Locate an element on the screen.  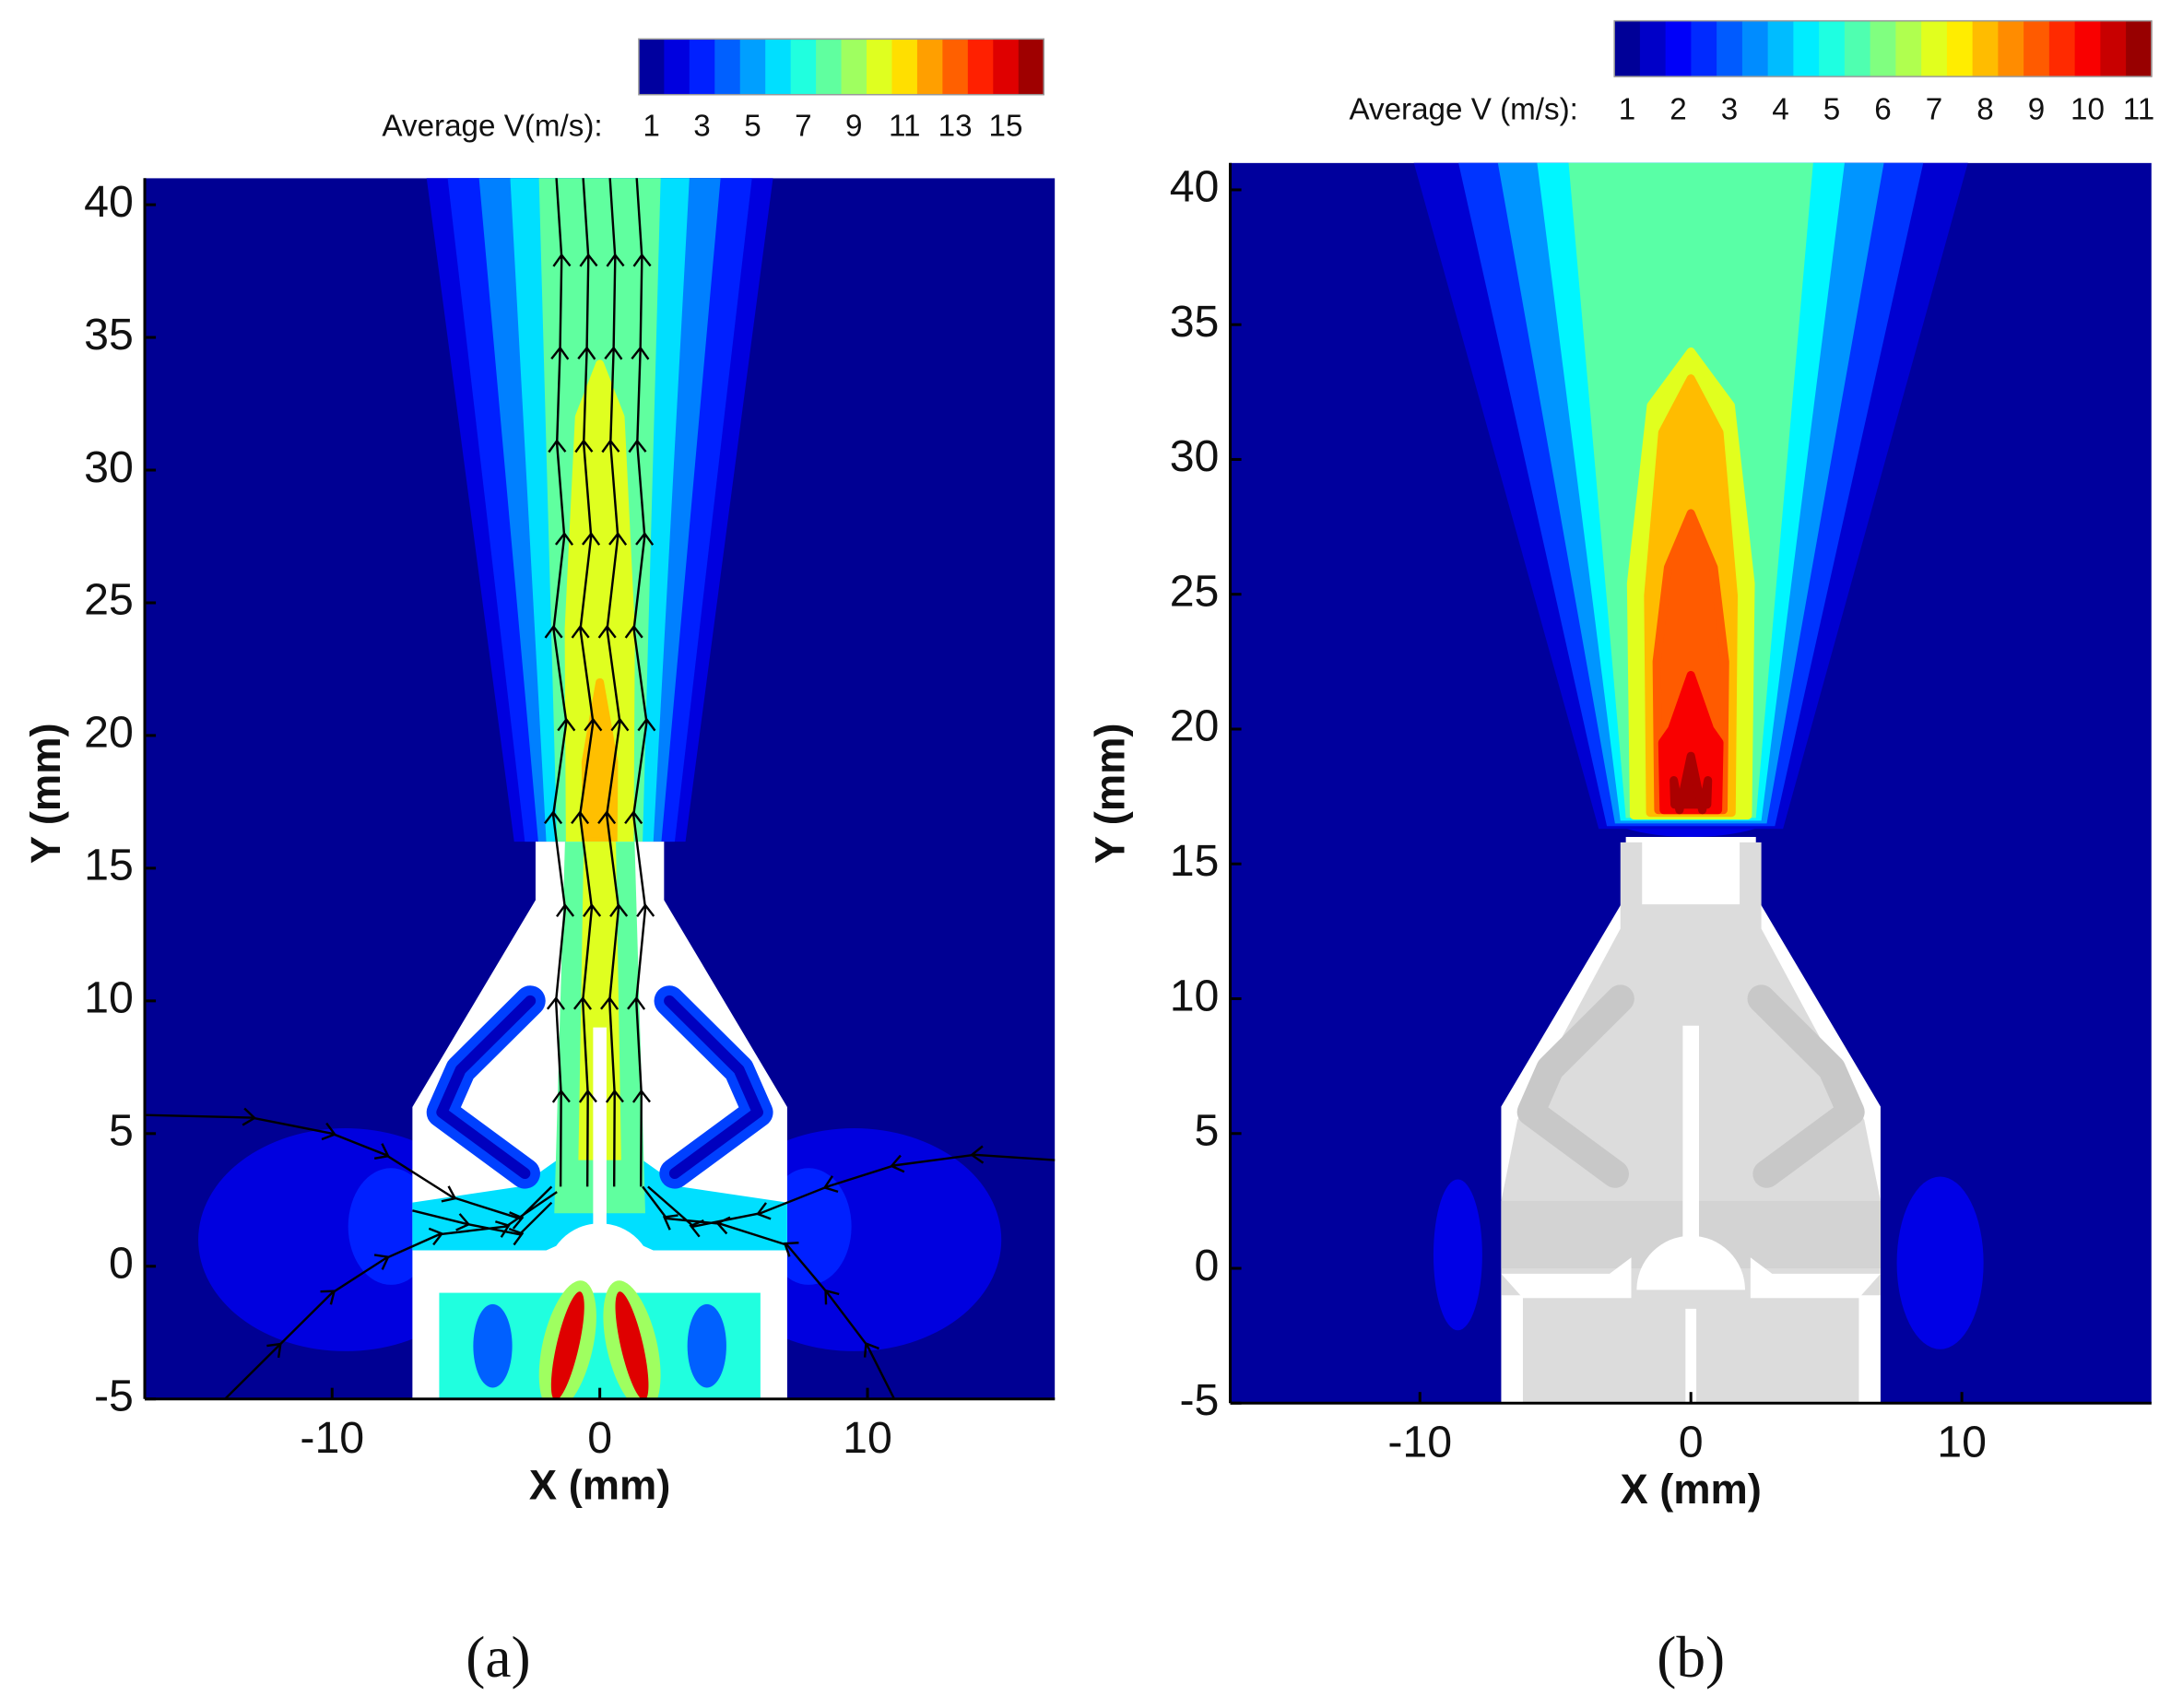
x-tick-label: -10 is located at coordinates (1419, 1442).